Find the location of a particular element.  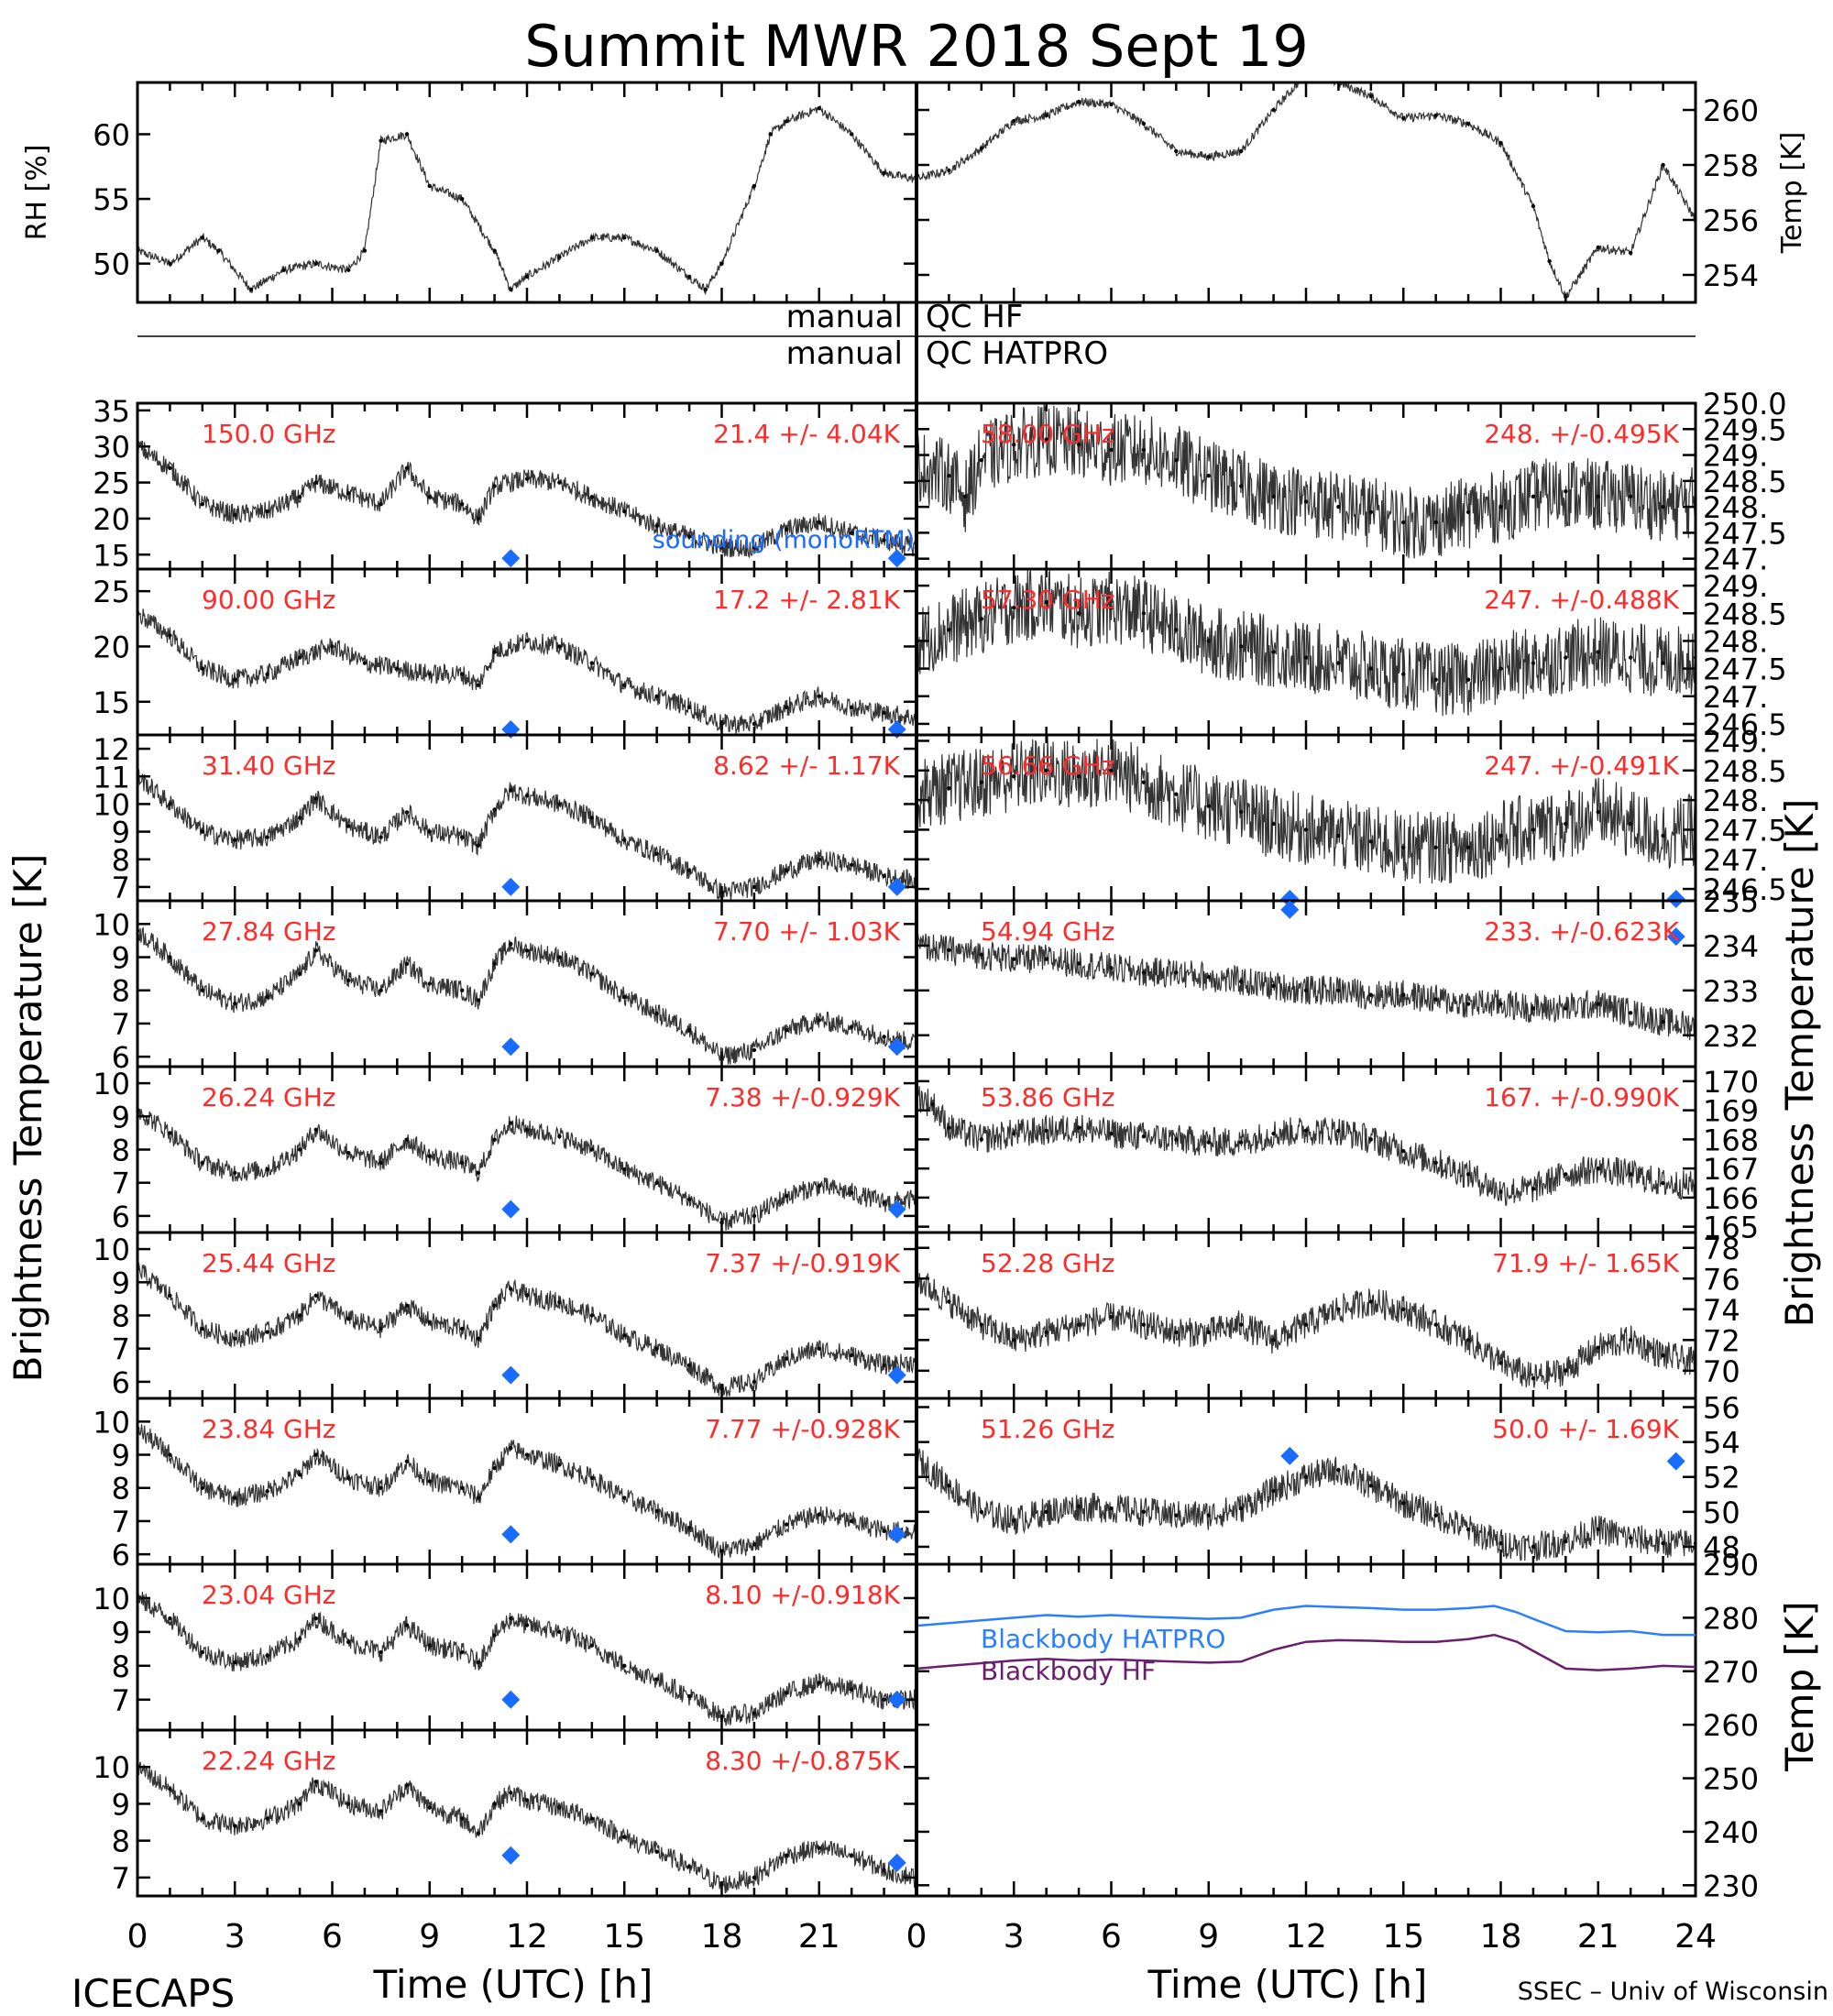

x-tick-label-right: 15 is located at coordinates (1403, 1937).